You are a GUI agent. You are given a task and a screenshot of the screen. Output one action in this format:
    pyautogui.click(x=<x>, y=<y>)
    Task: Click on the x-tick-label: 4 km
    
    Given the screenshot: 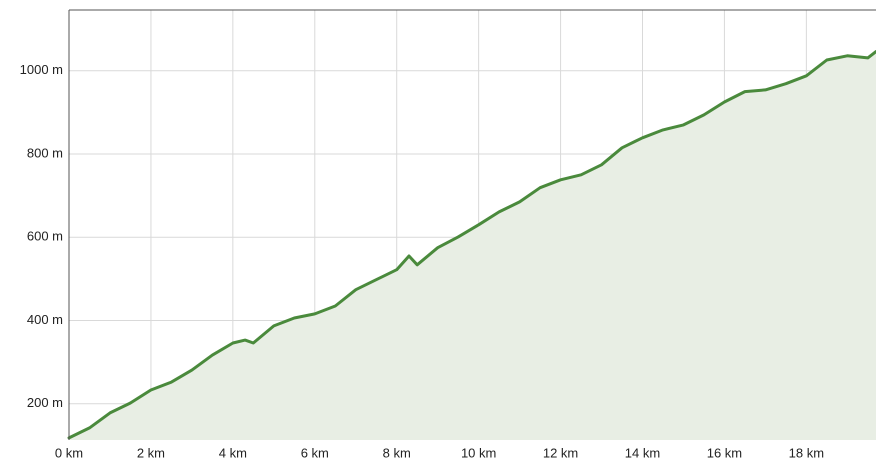 What is the action you would take?
    pyautogui.click(x=233, y=452)
    